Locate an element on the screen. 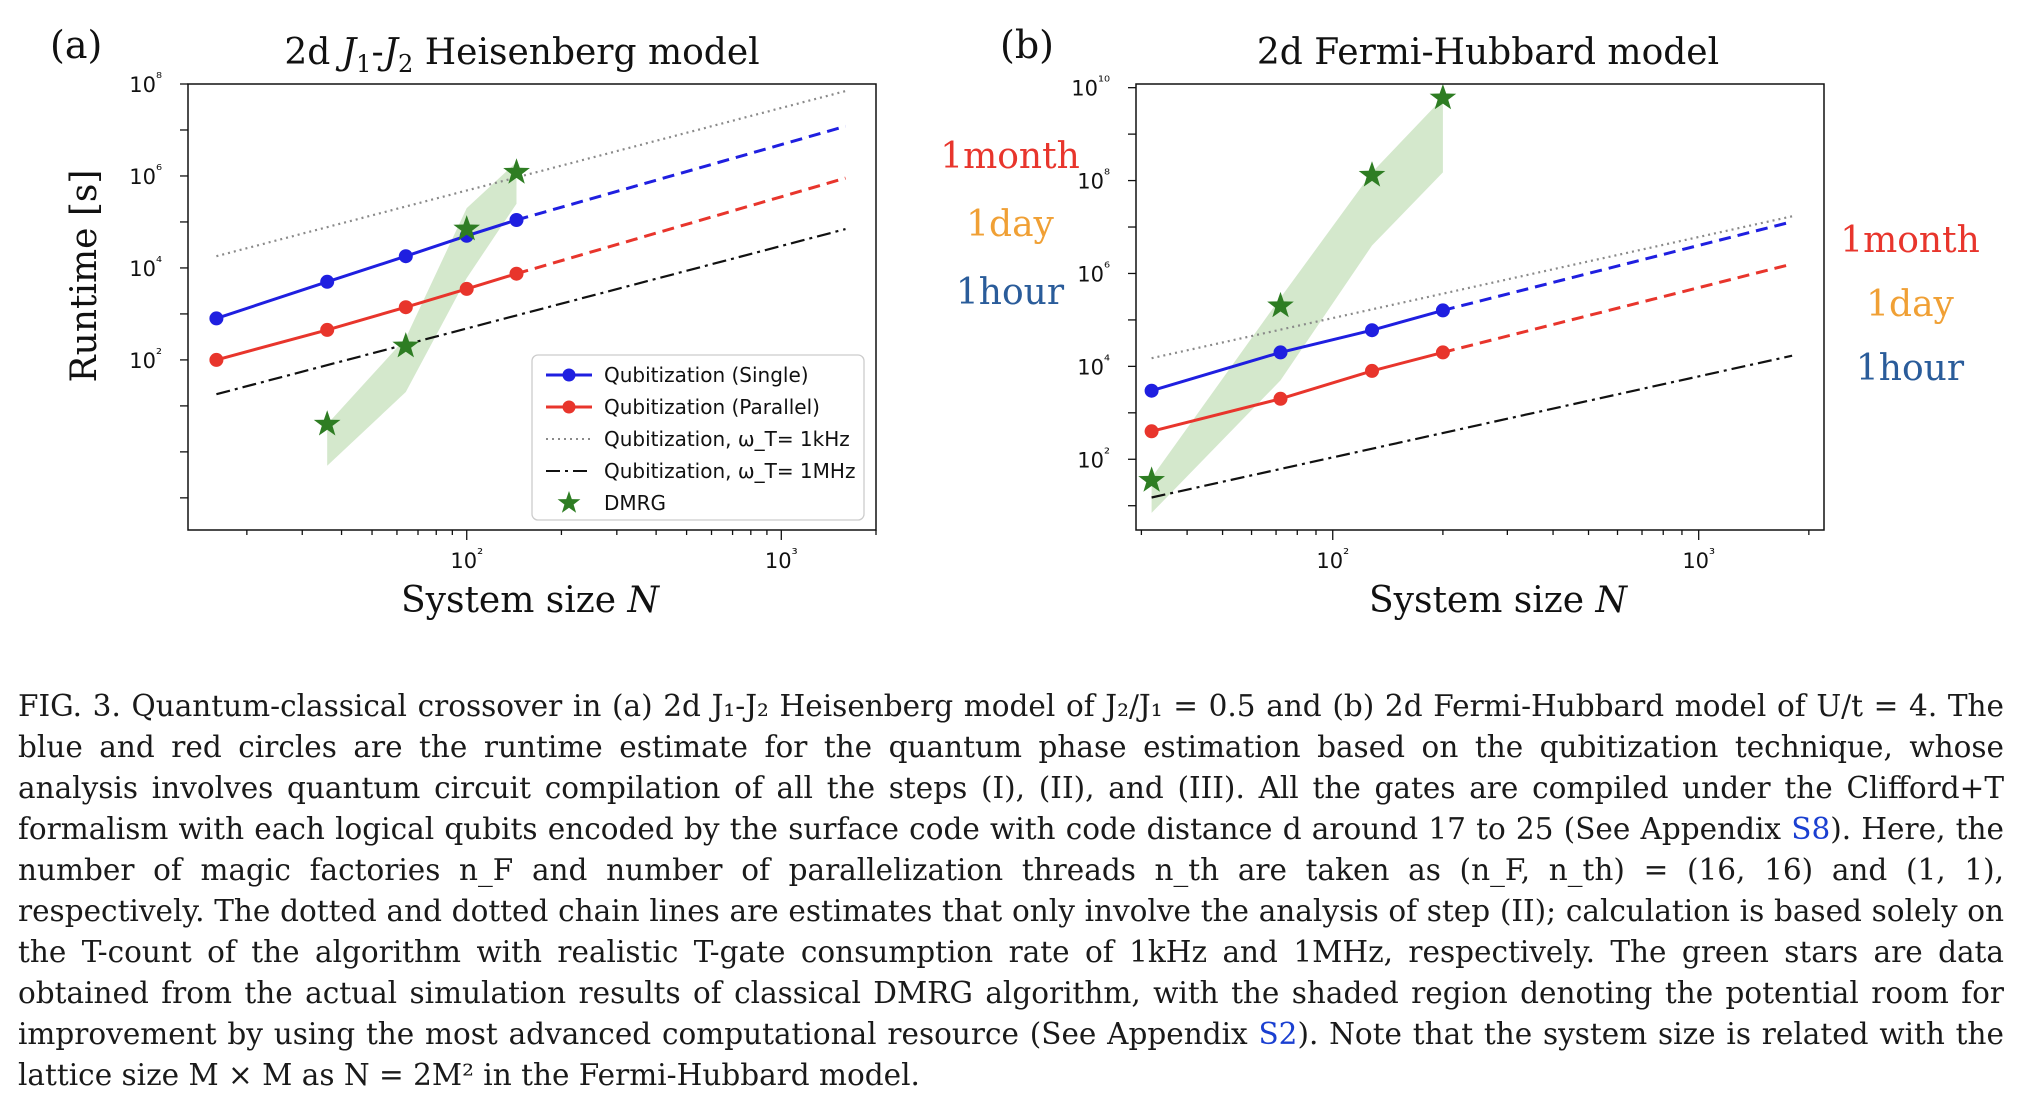  legend-box is located at coordinates (698, 437).